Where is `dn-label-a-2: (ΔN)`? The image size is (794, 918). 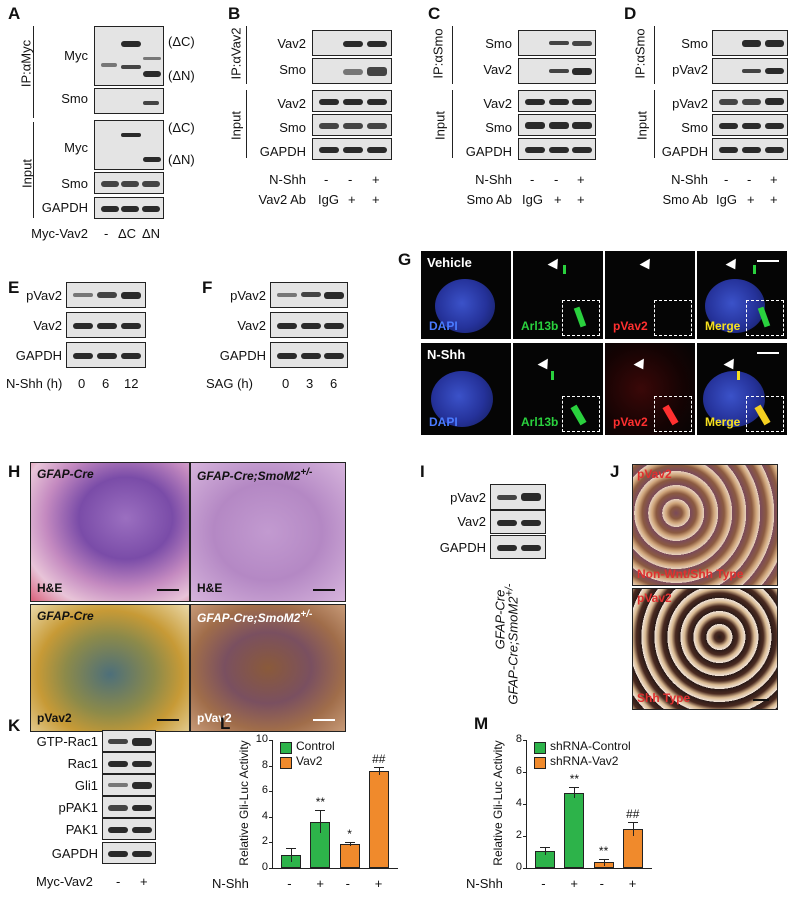 dn-label-a-2: (ΔN) is located at coordinates (181, 159).